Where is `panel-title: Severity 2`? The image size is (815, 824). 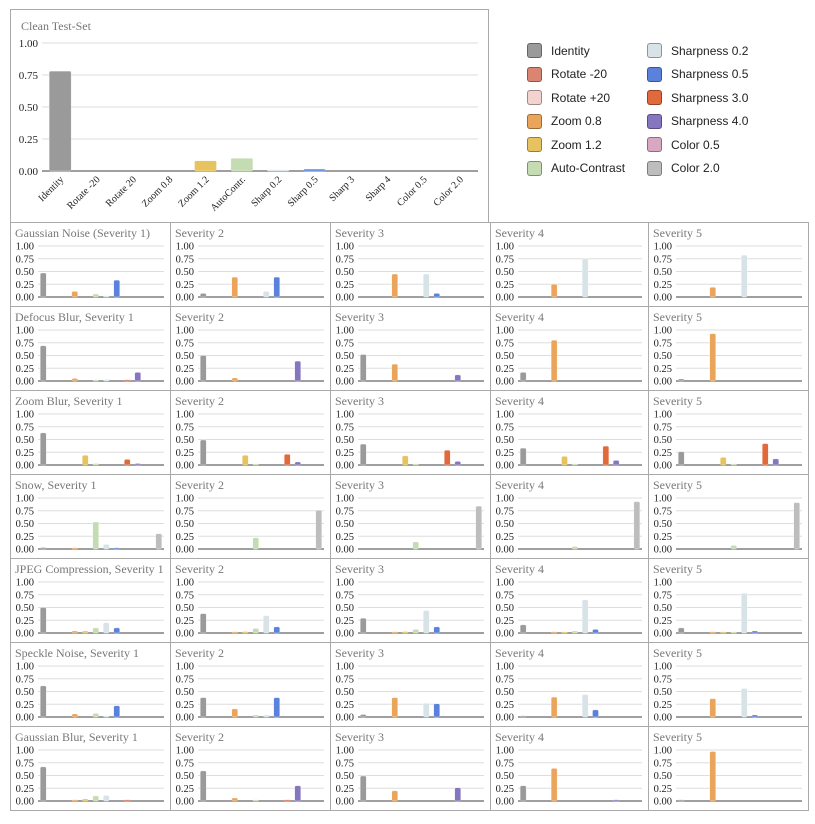
panel-title: Severity 2 is located at coordinates (199, 317).